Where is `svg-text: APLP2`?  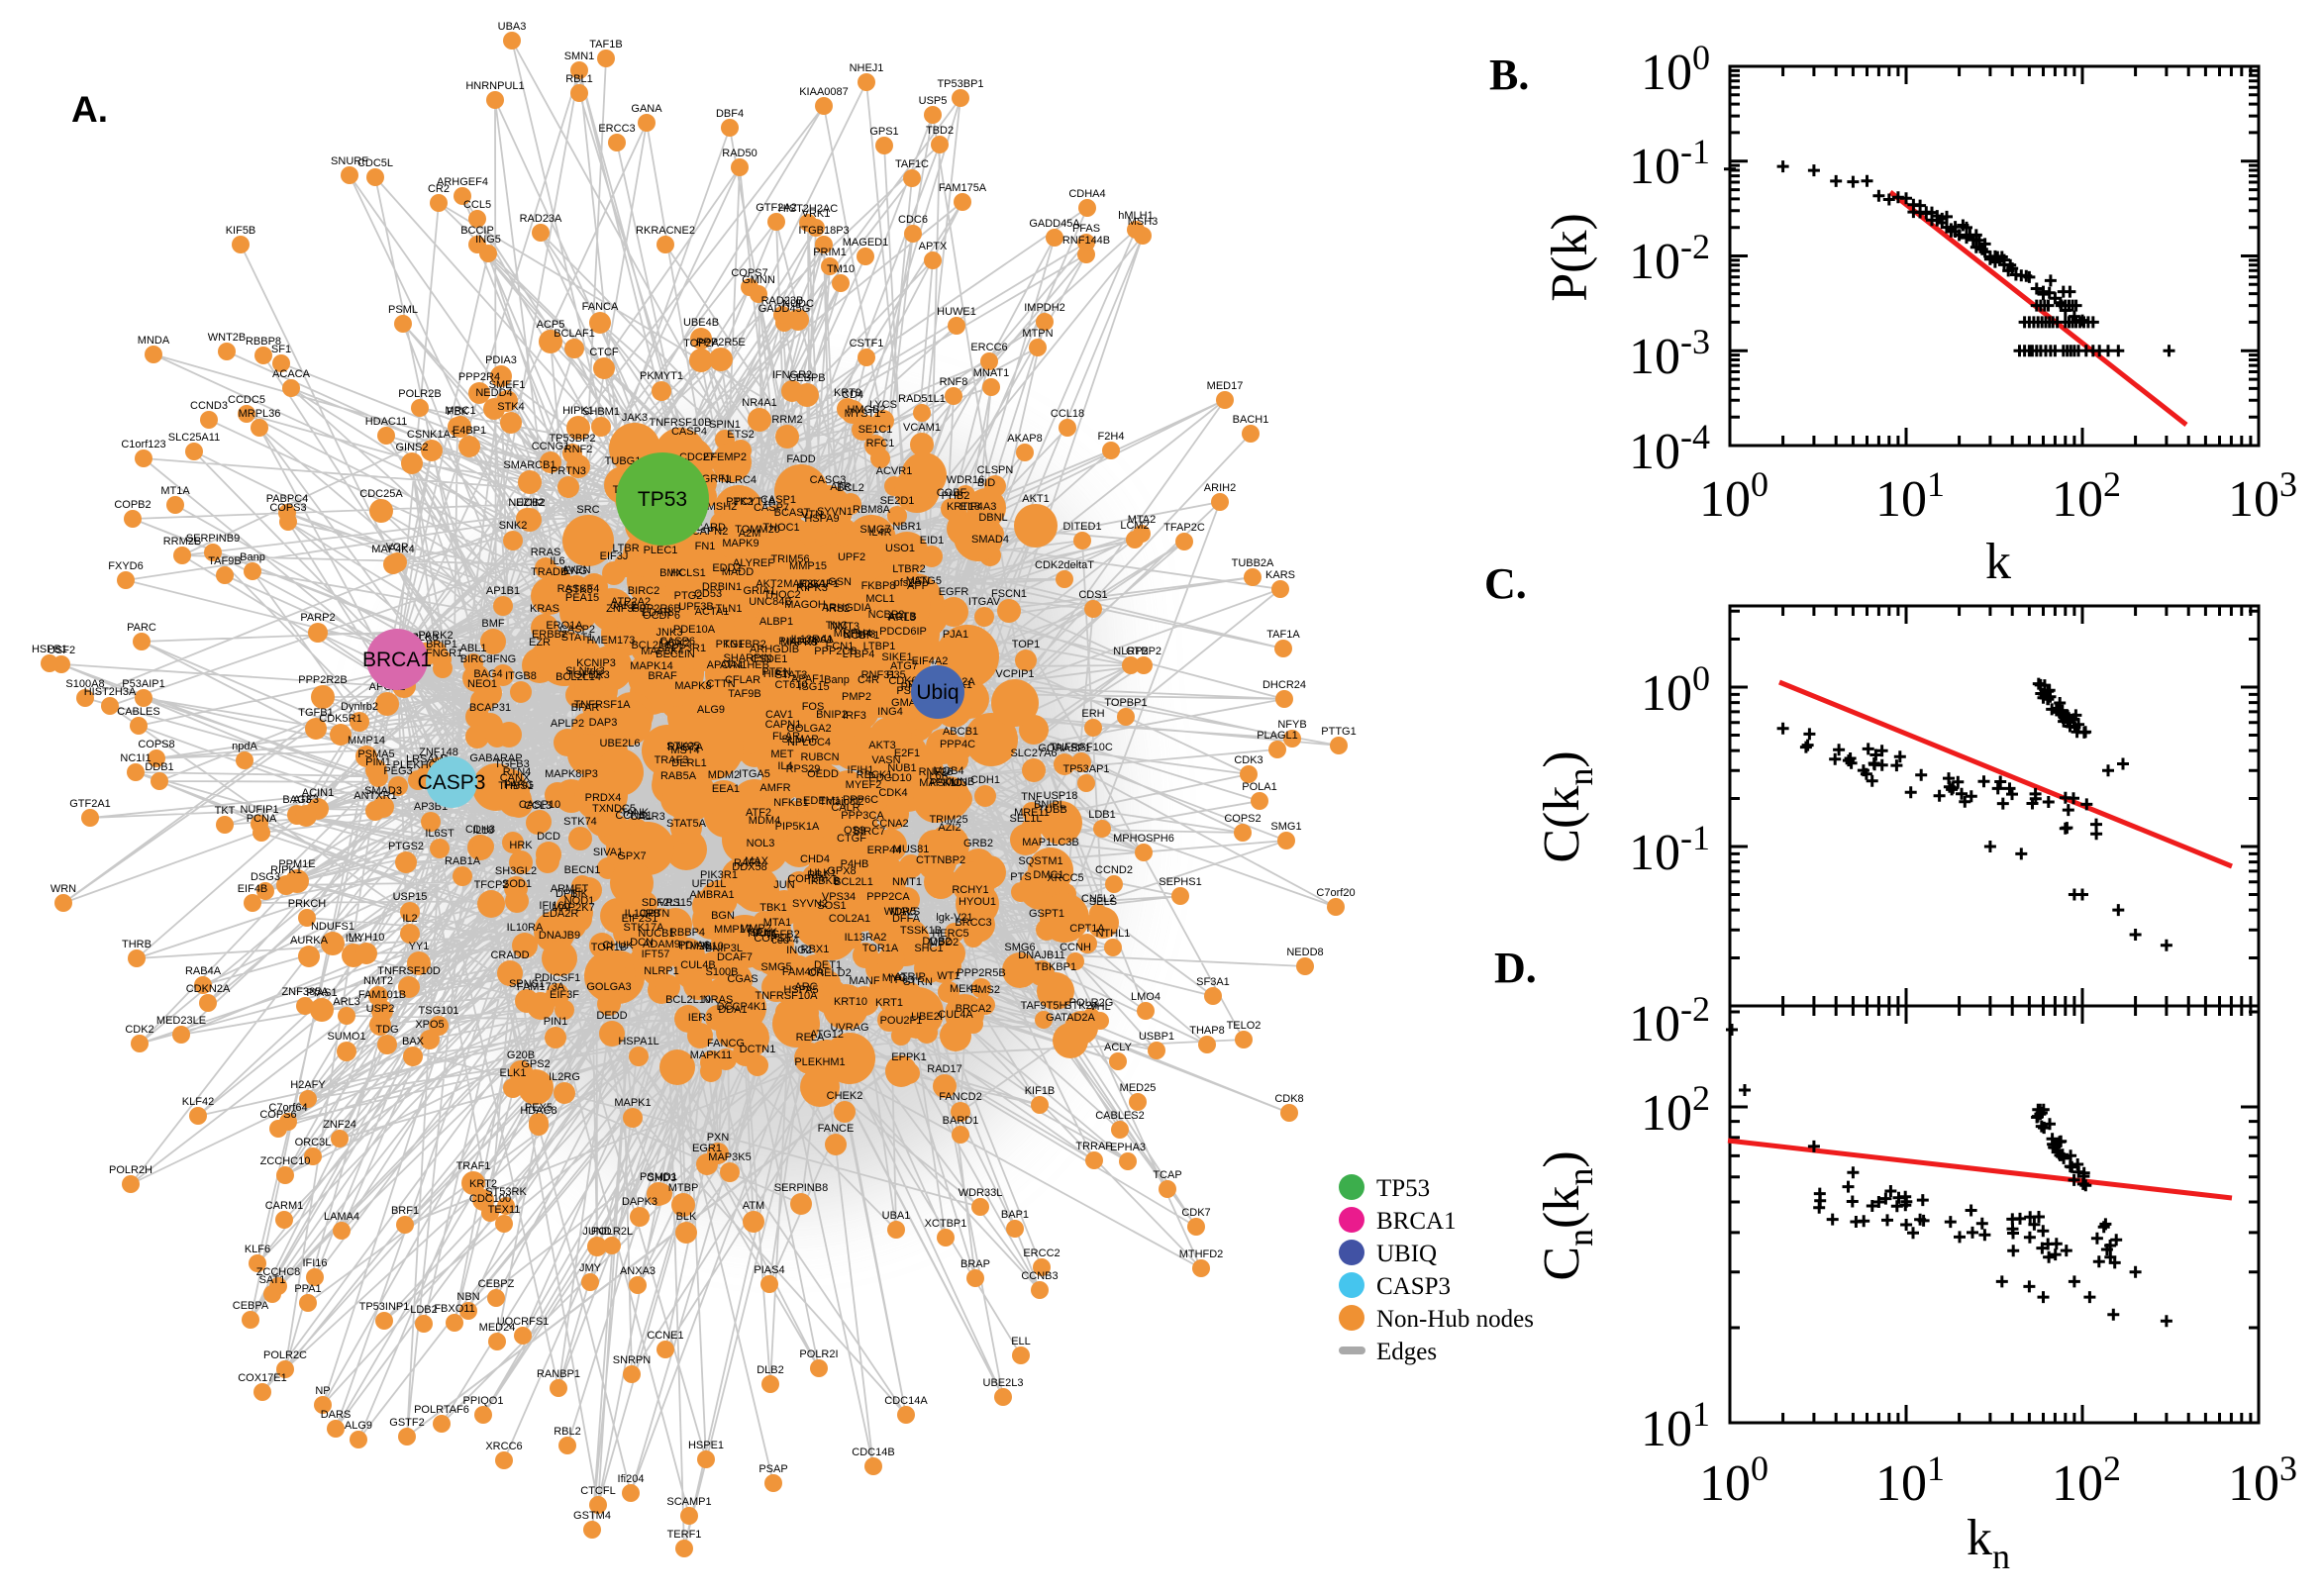
svg-text: APLP2 is located at coordinates (567, 724).